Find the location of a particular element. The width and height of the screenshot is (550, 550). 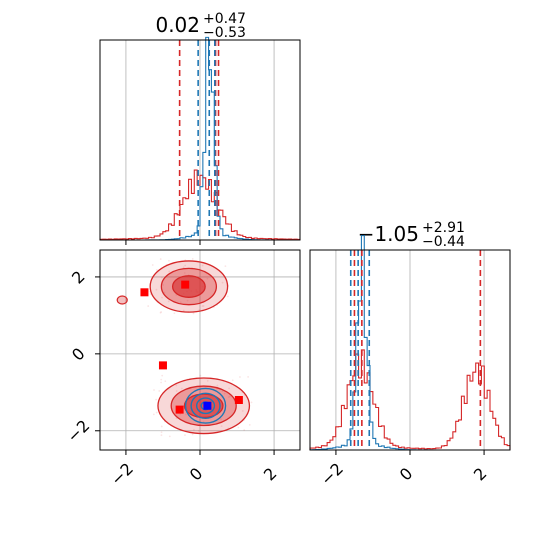

y-tick-label: 2 is located at coordinates (78, 277).